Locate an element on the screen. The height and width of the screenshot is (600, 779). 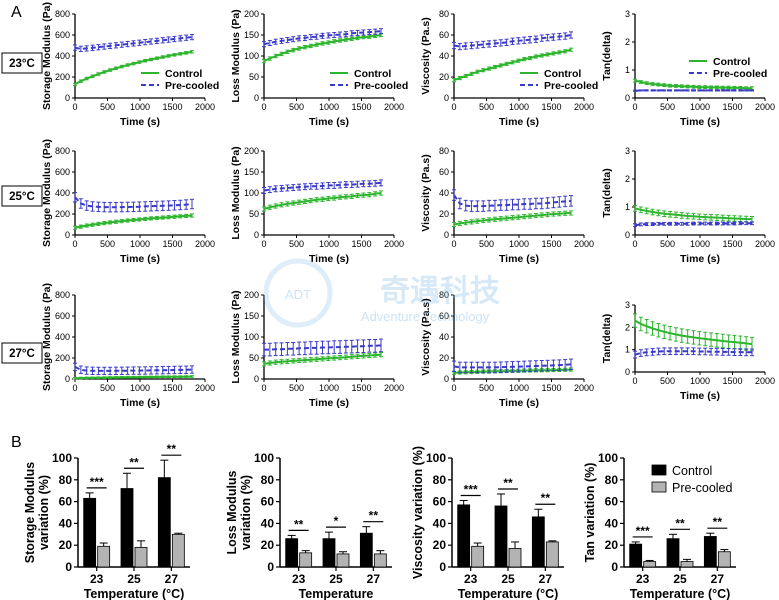
x-axis-label: Temperature is located at coordinates (336, 593).